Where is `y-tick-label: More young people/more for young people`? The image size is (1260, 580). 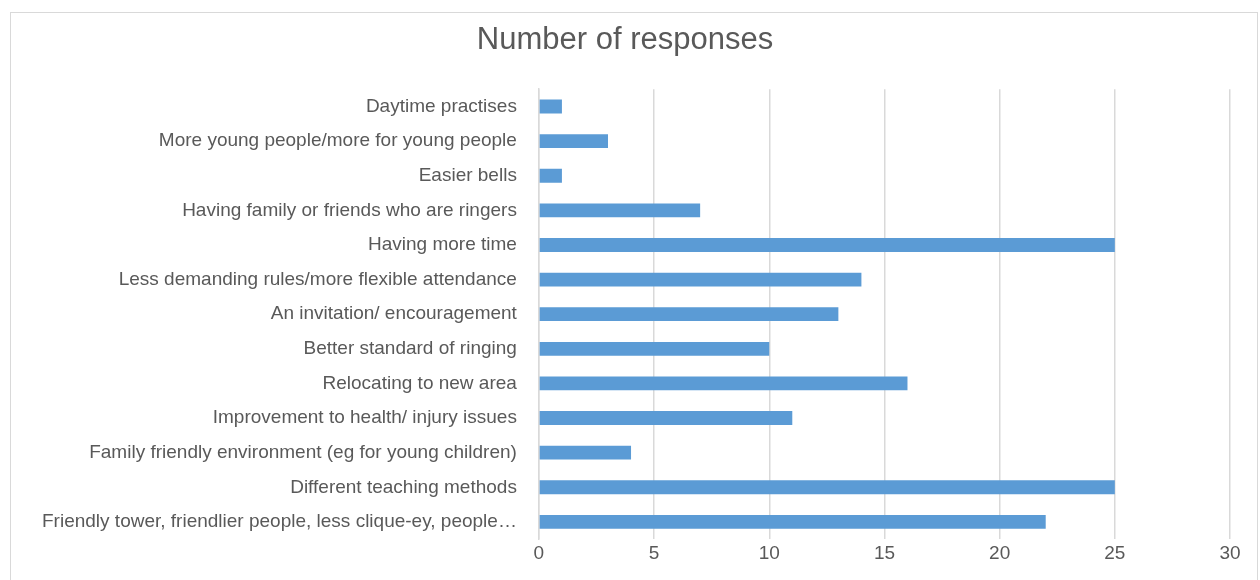
y-tick-label: More young people/more for young people is located at coordinates (337, 140).